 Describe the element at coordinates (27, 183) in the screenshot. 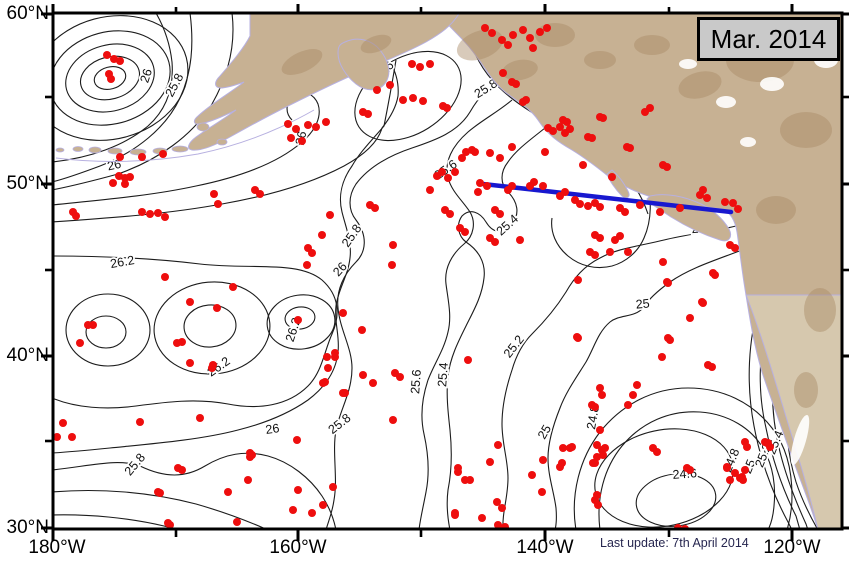

I see `y-axis-label: 50°N` at that location.